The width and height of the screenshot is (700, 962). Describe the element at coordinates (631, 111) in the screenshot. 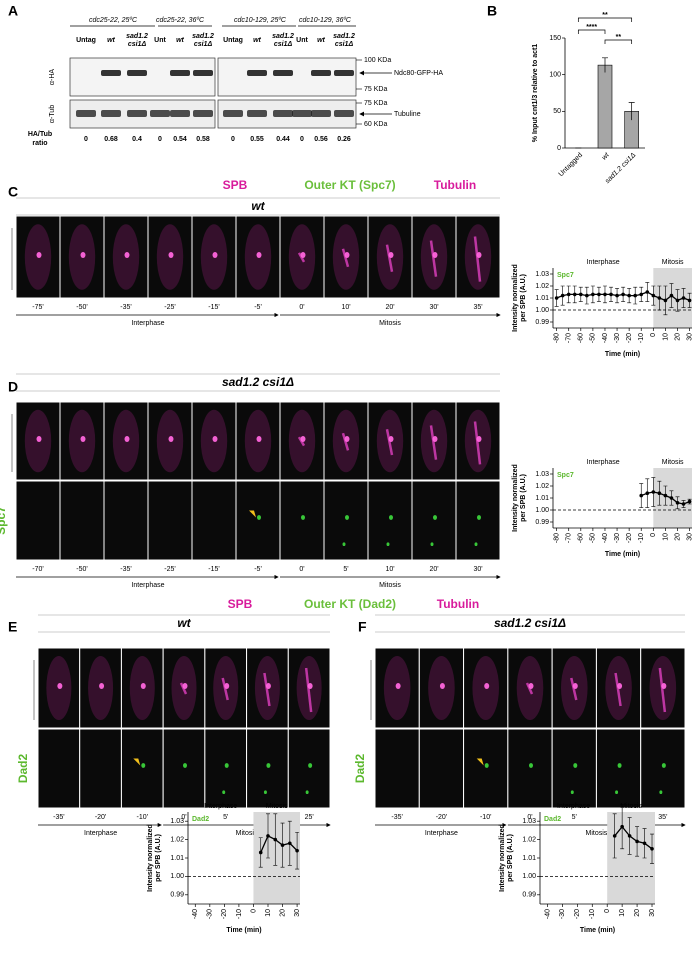

I see `error-bar` at that location.